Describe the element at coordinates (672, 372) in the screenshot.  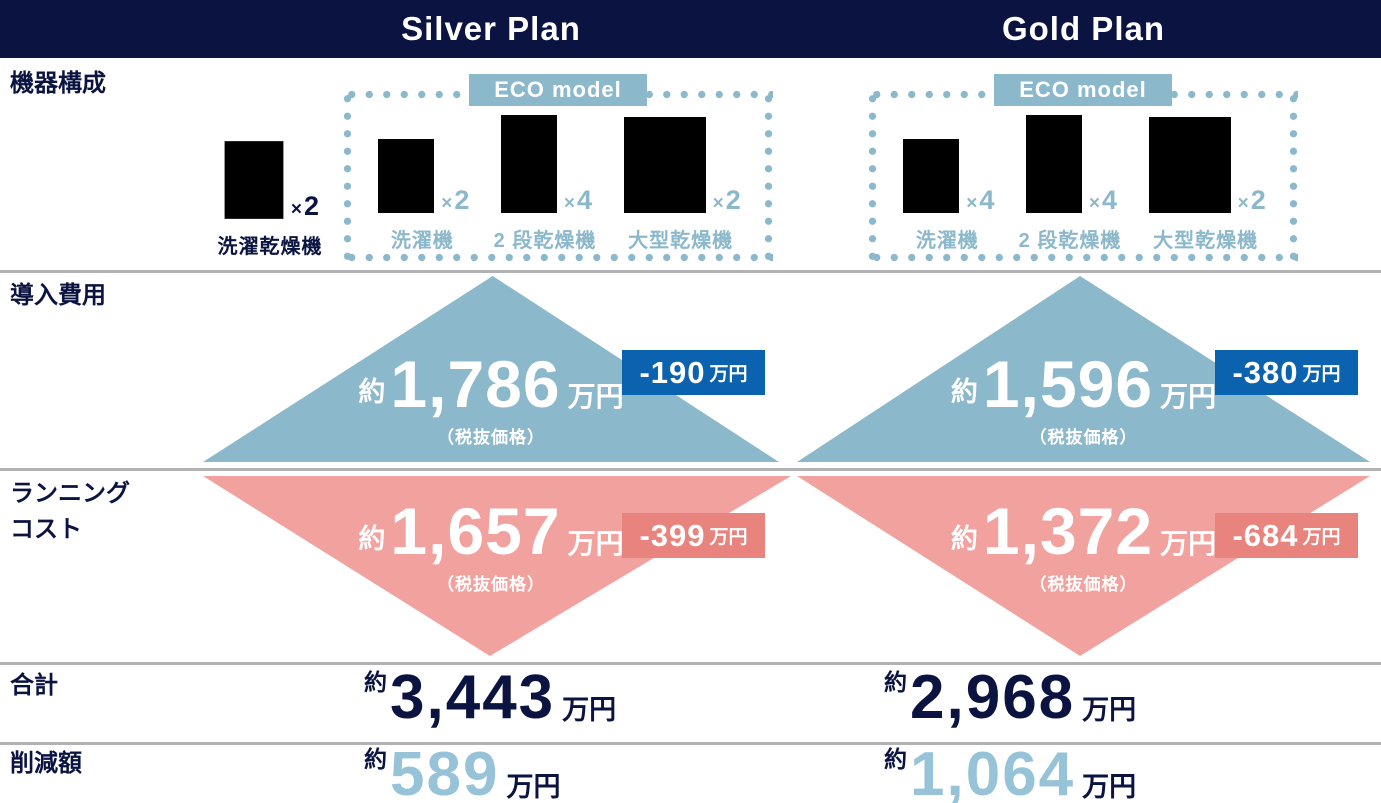
I see `discount-value: -190` at that location.